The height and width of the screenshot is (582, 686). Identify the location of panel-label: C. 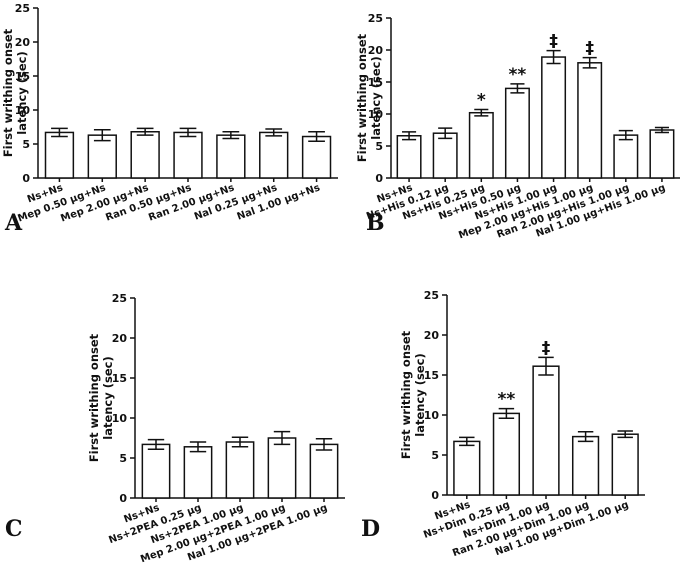
(14, 529).